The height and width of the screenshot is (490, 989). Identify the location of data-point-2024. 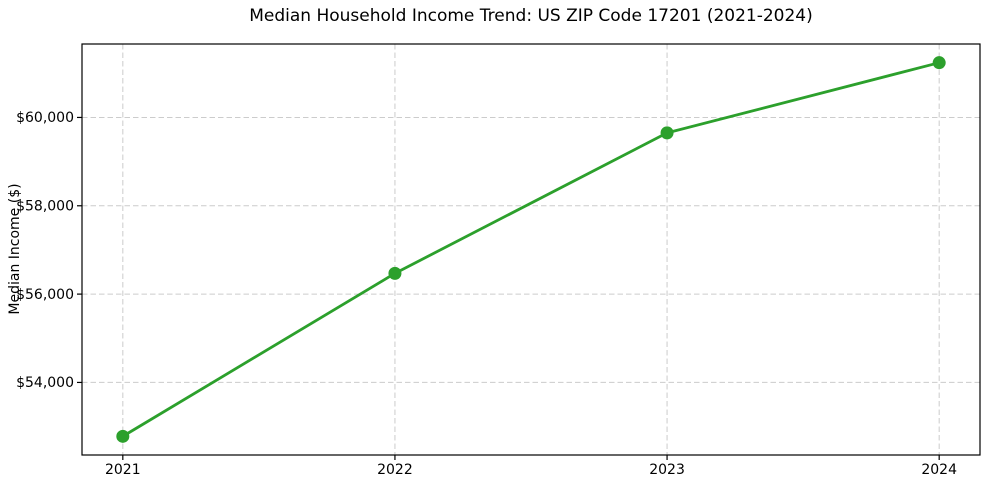
(939, 63).